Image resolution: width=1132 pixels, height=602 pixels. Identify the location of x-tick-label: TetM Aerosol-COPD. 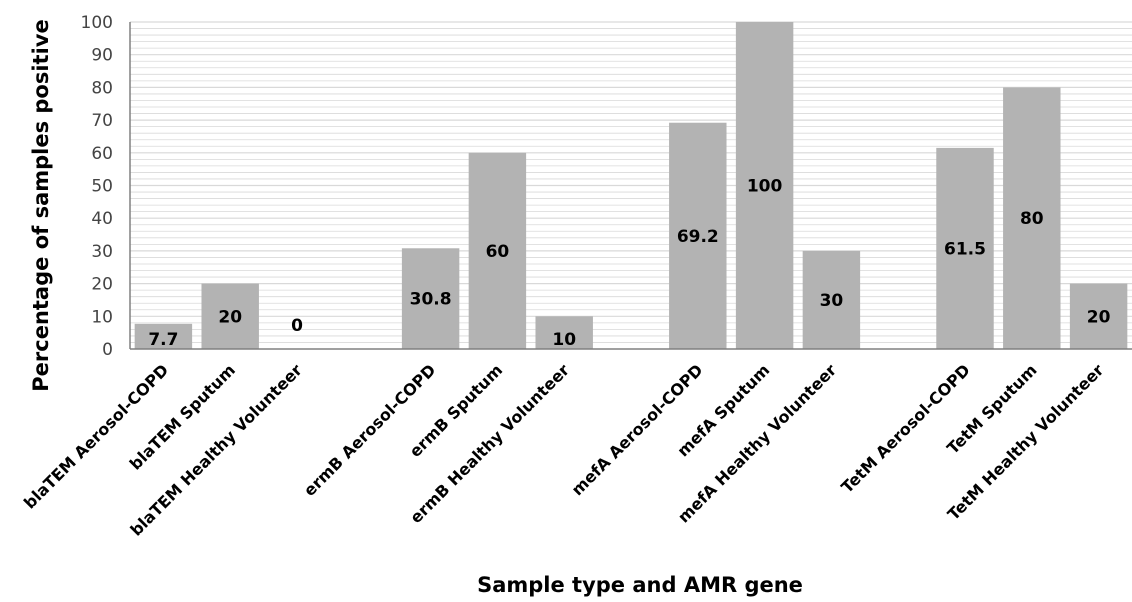
(905, 428).